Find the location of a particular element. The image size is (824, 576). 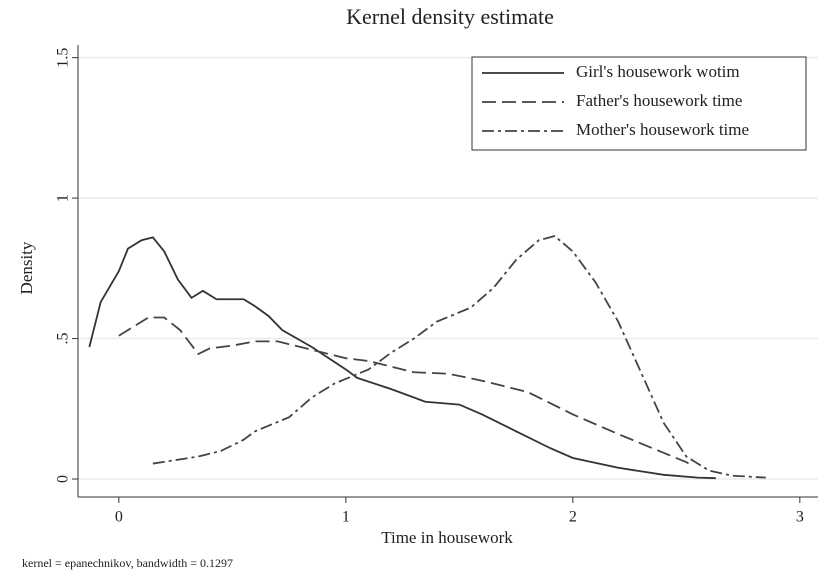

y-tick-label: .5 is located at coordinates (63, 339).